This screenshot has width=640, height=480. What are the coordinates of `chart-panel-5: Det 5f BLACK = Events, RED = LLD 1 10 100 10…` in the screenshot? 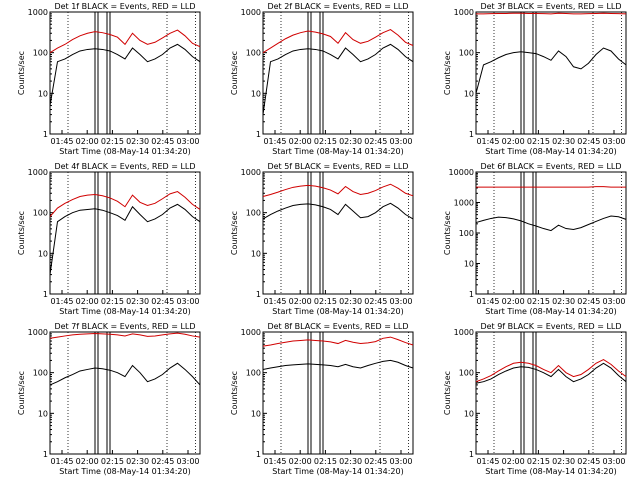 It's located at (322, 239).